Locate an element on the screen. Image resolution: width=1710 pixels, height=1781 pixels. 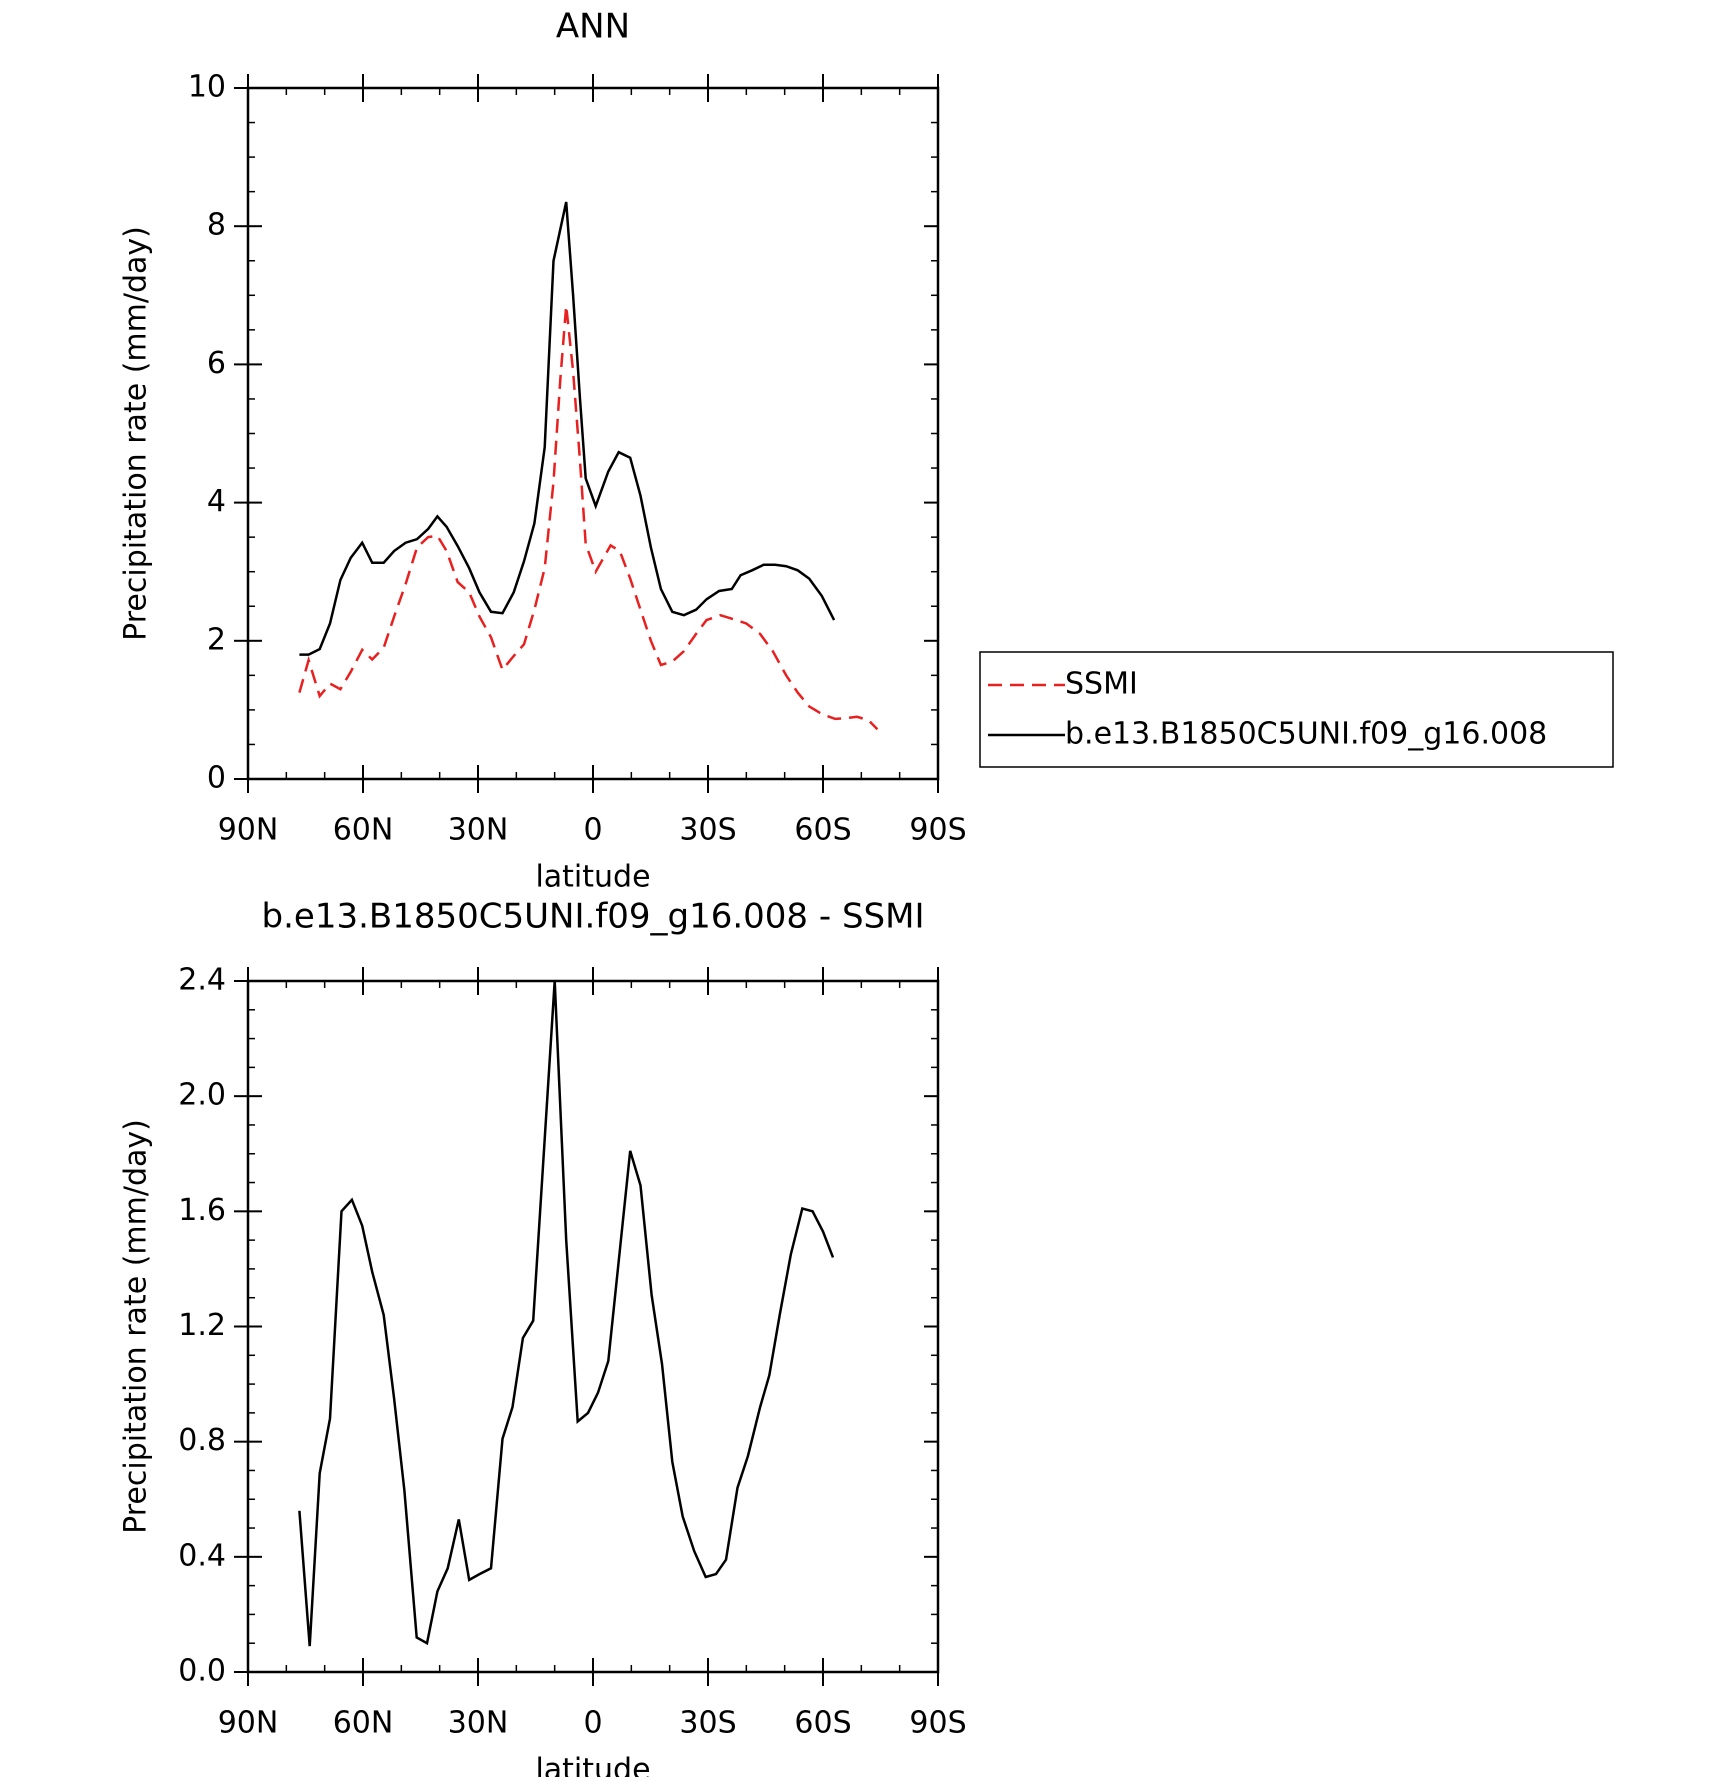
y-tick-label: 2.0 is located at coordinates (202, 1095).